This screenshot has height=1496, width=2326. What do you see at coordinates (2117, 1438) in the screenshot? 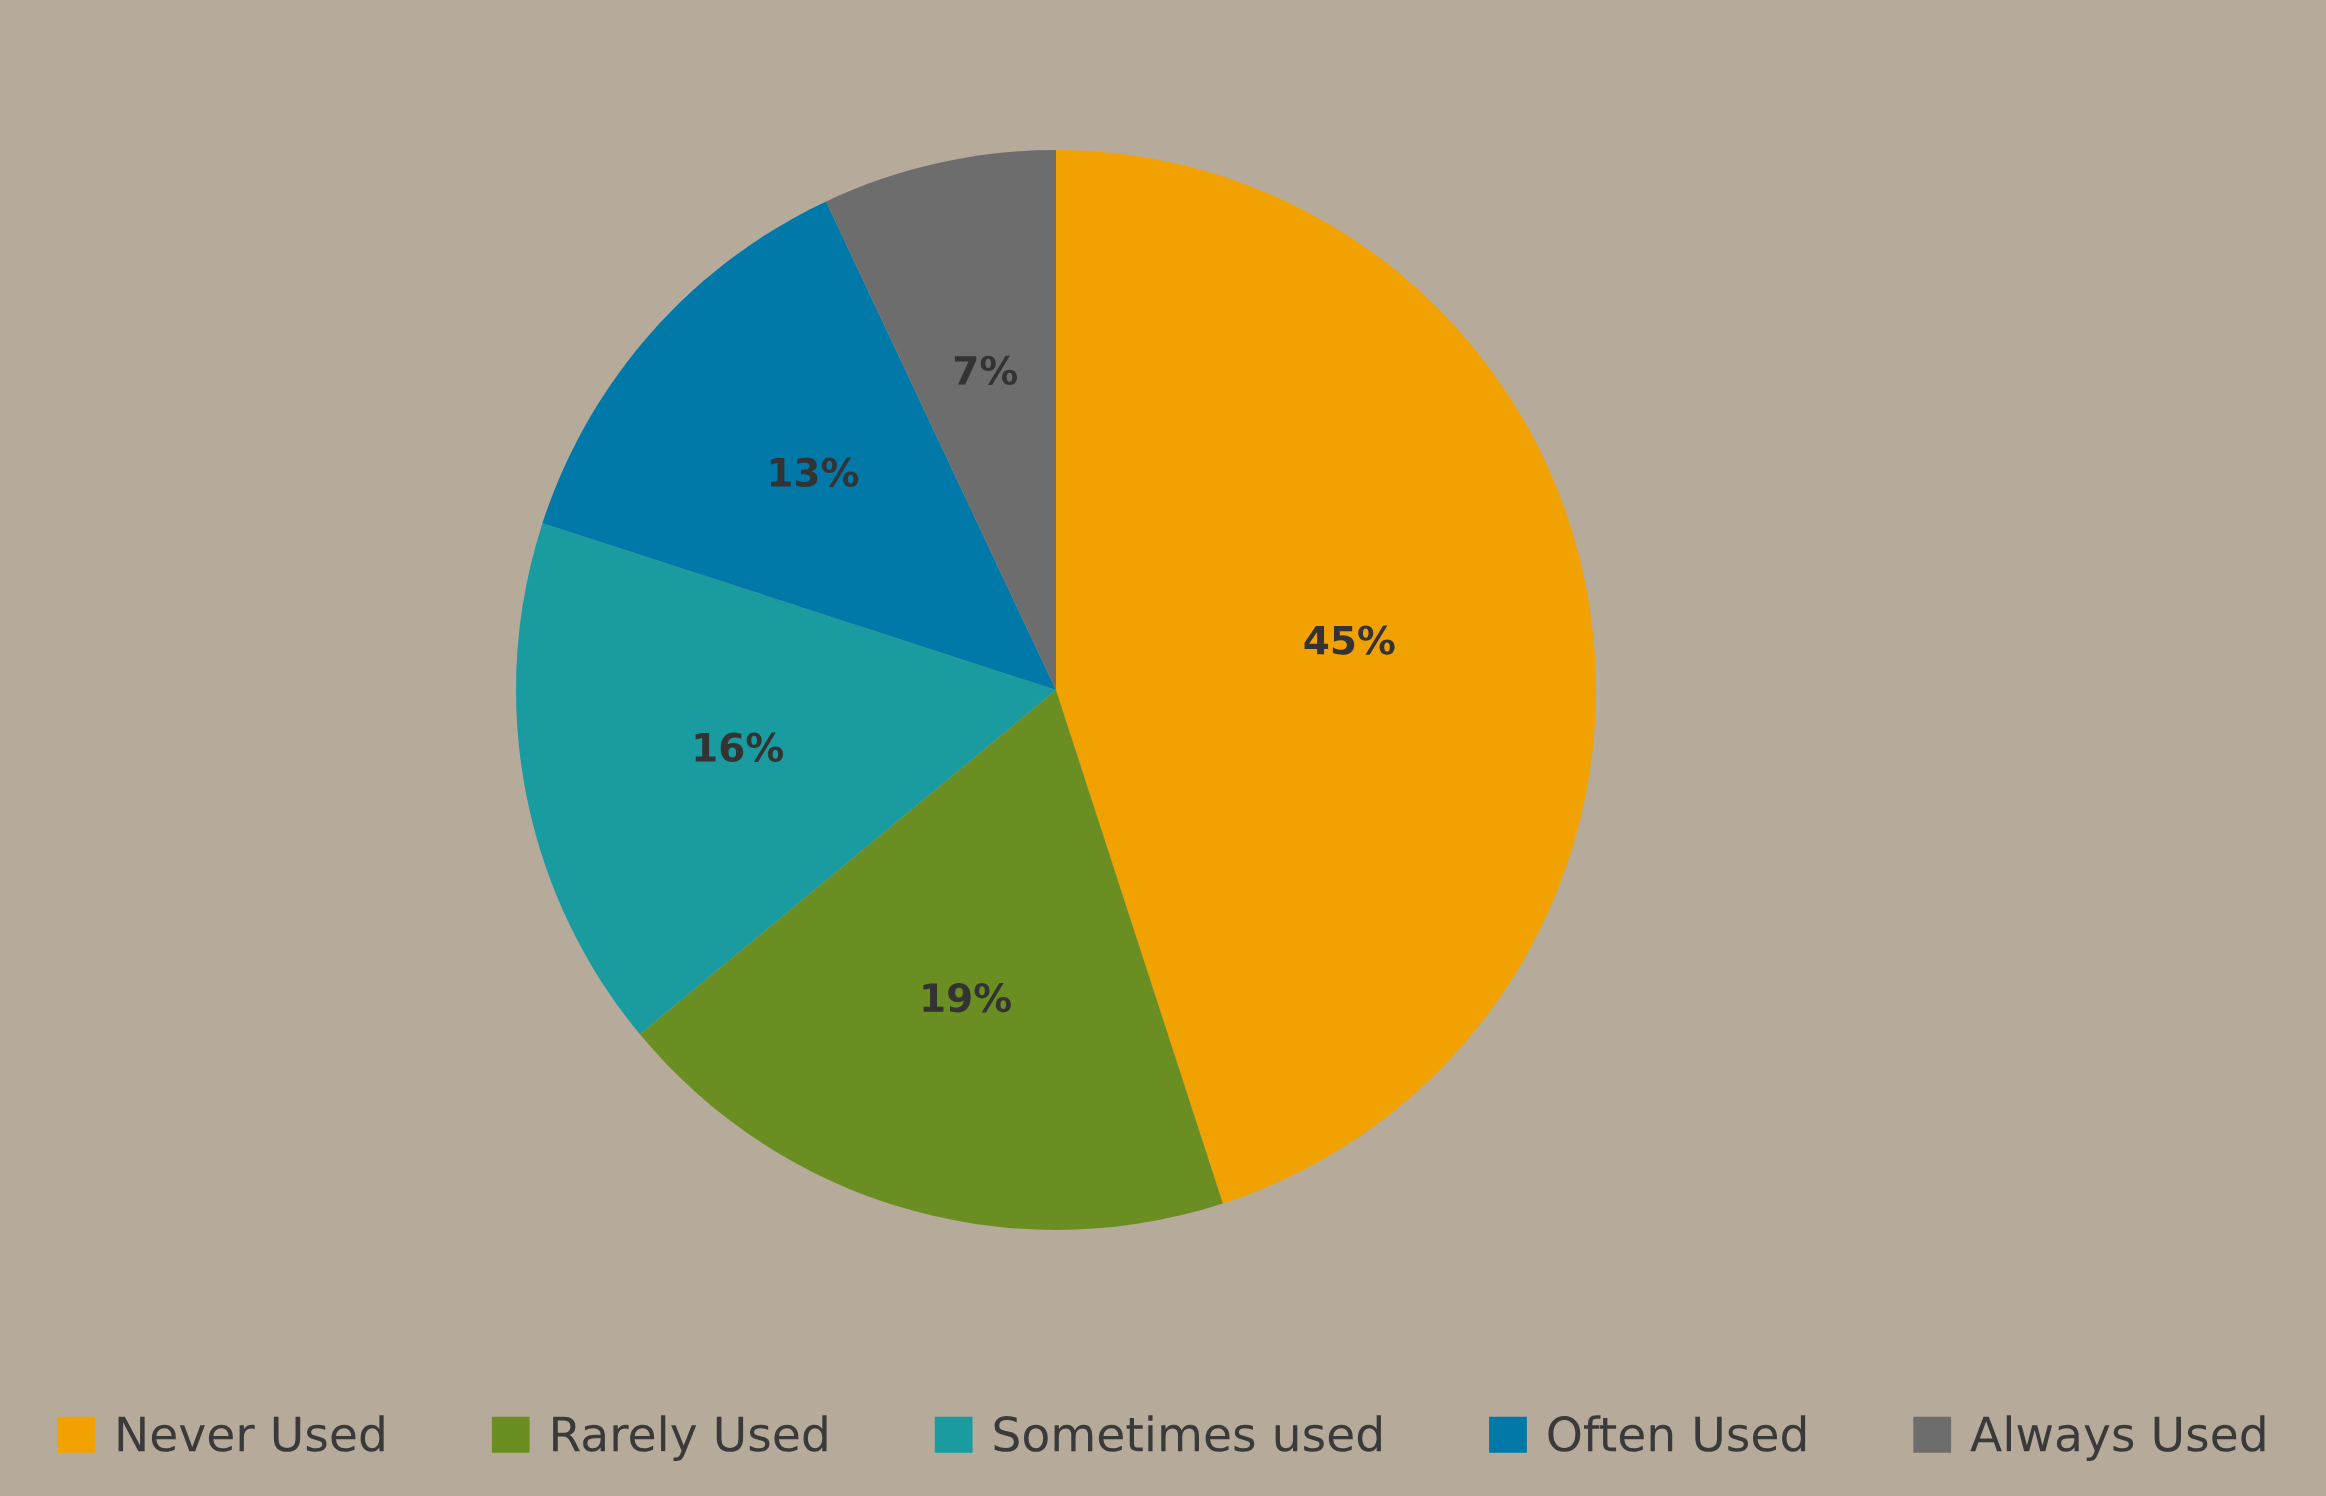
I see `legend-label: Always Used` at bounding box center [2117, 1438].